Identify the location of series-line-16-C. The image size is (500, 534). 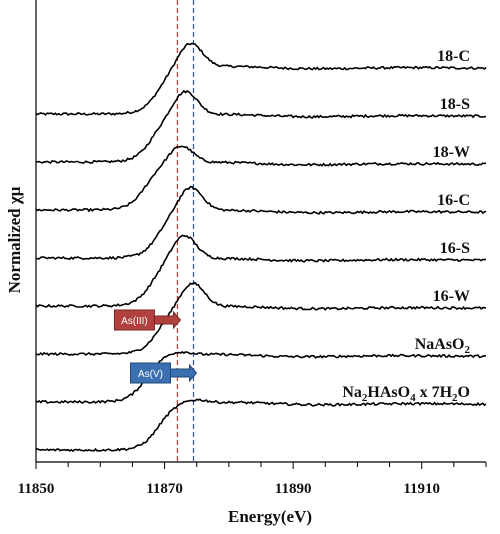
(261, 223).